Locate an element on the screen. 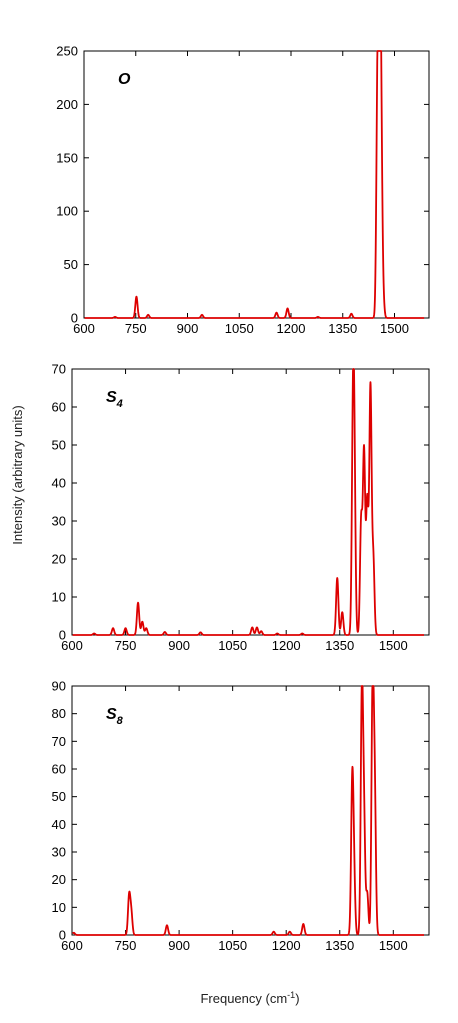 Image resolution: width=458 pixels, height=1023 pixels. y-tick-label: 90 is located at coordinates (59, 686).